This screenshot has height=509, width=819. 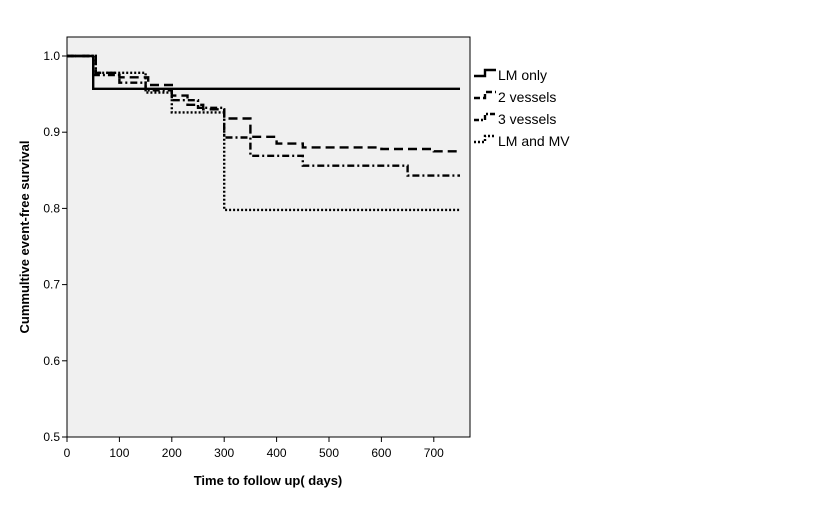 What do you see at coordinates (534, 141) in the screenshot?
I see `legend-label: LM and MV` at bounding box center [534, 141].